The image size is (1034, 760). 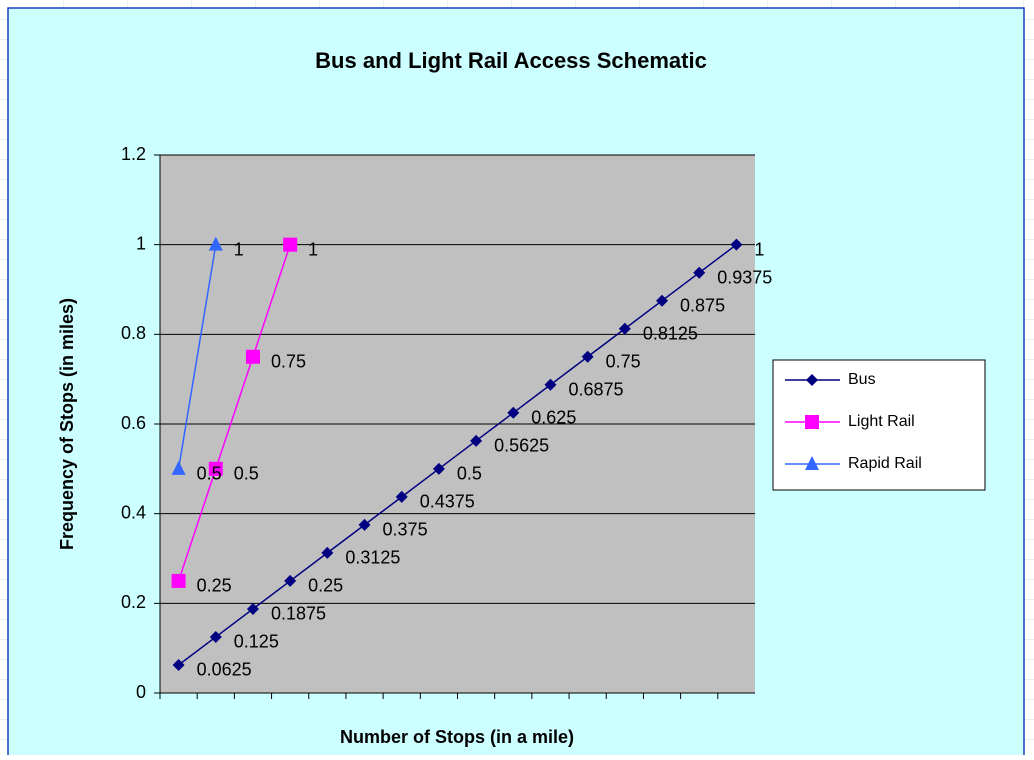 What do you see at coordinates (141, 243) in the screenshot?
I see `y-tick-label: 1` at bounding box center [141, 243].